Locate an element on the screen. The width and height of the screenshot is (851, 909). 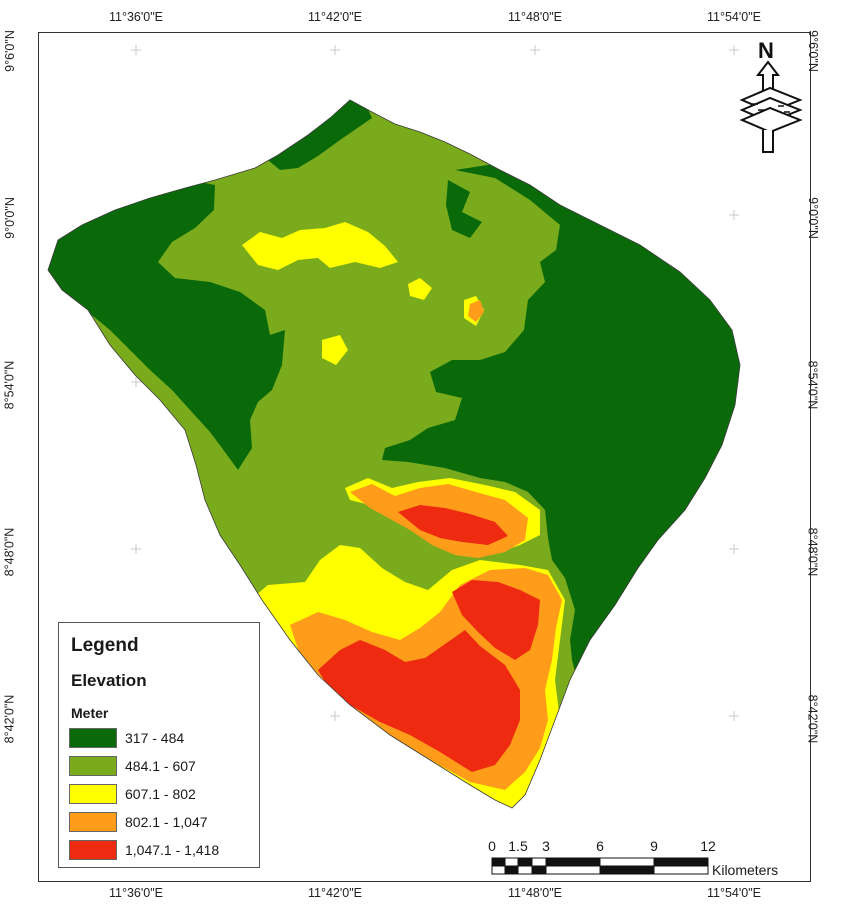
scale-label-3: 6 is located at coordinates (600, 846).